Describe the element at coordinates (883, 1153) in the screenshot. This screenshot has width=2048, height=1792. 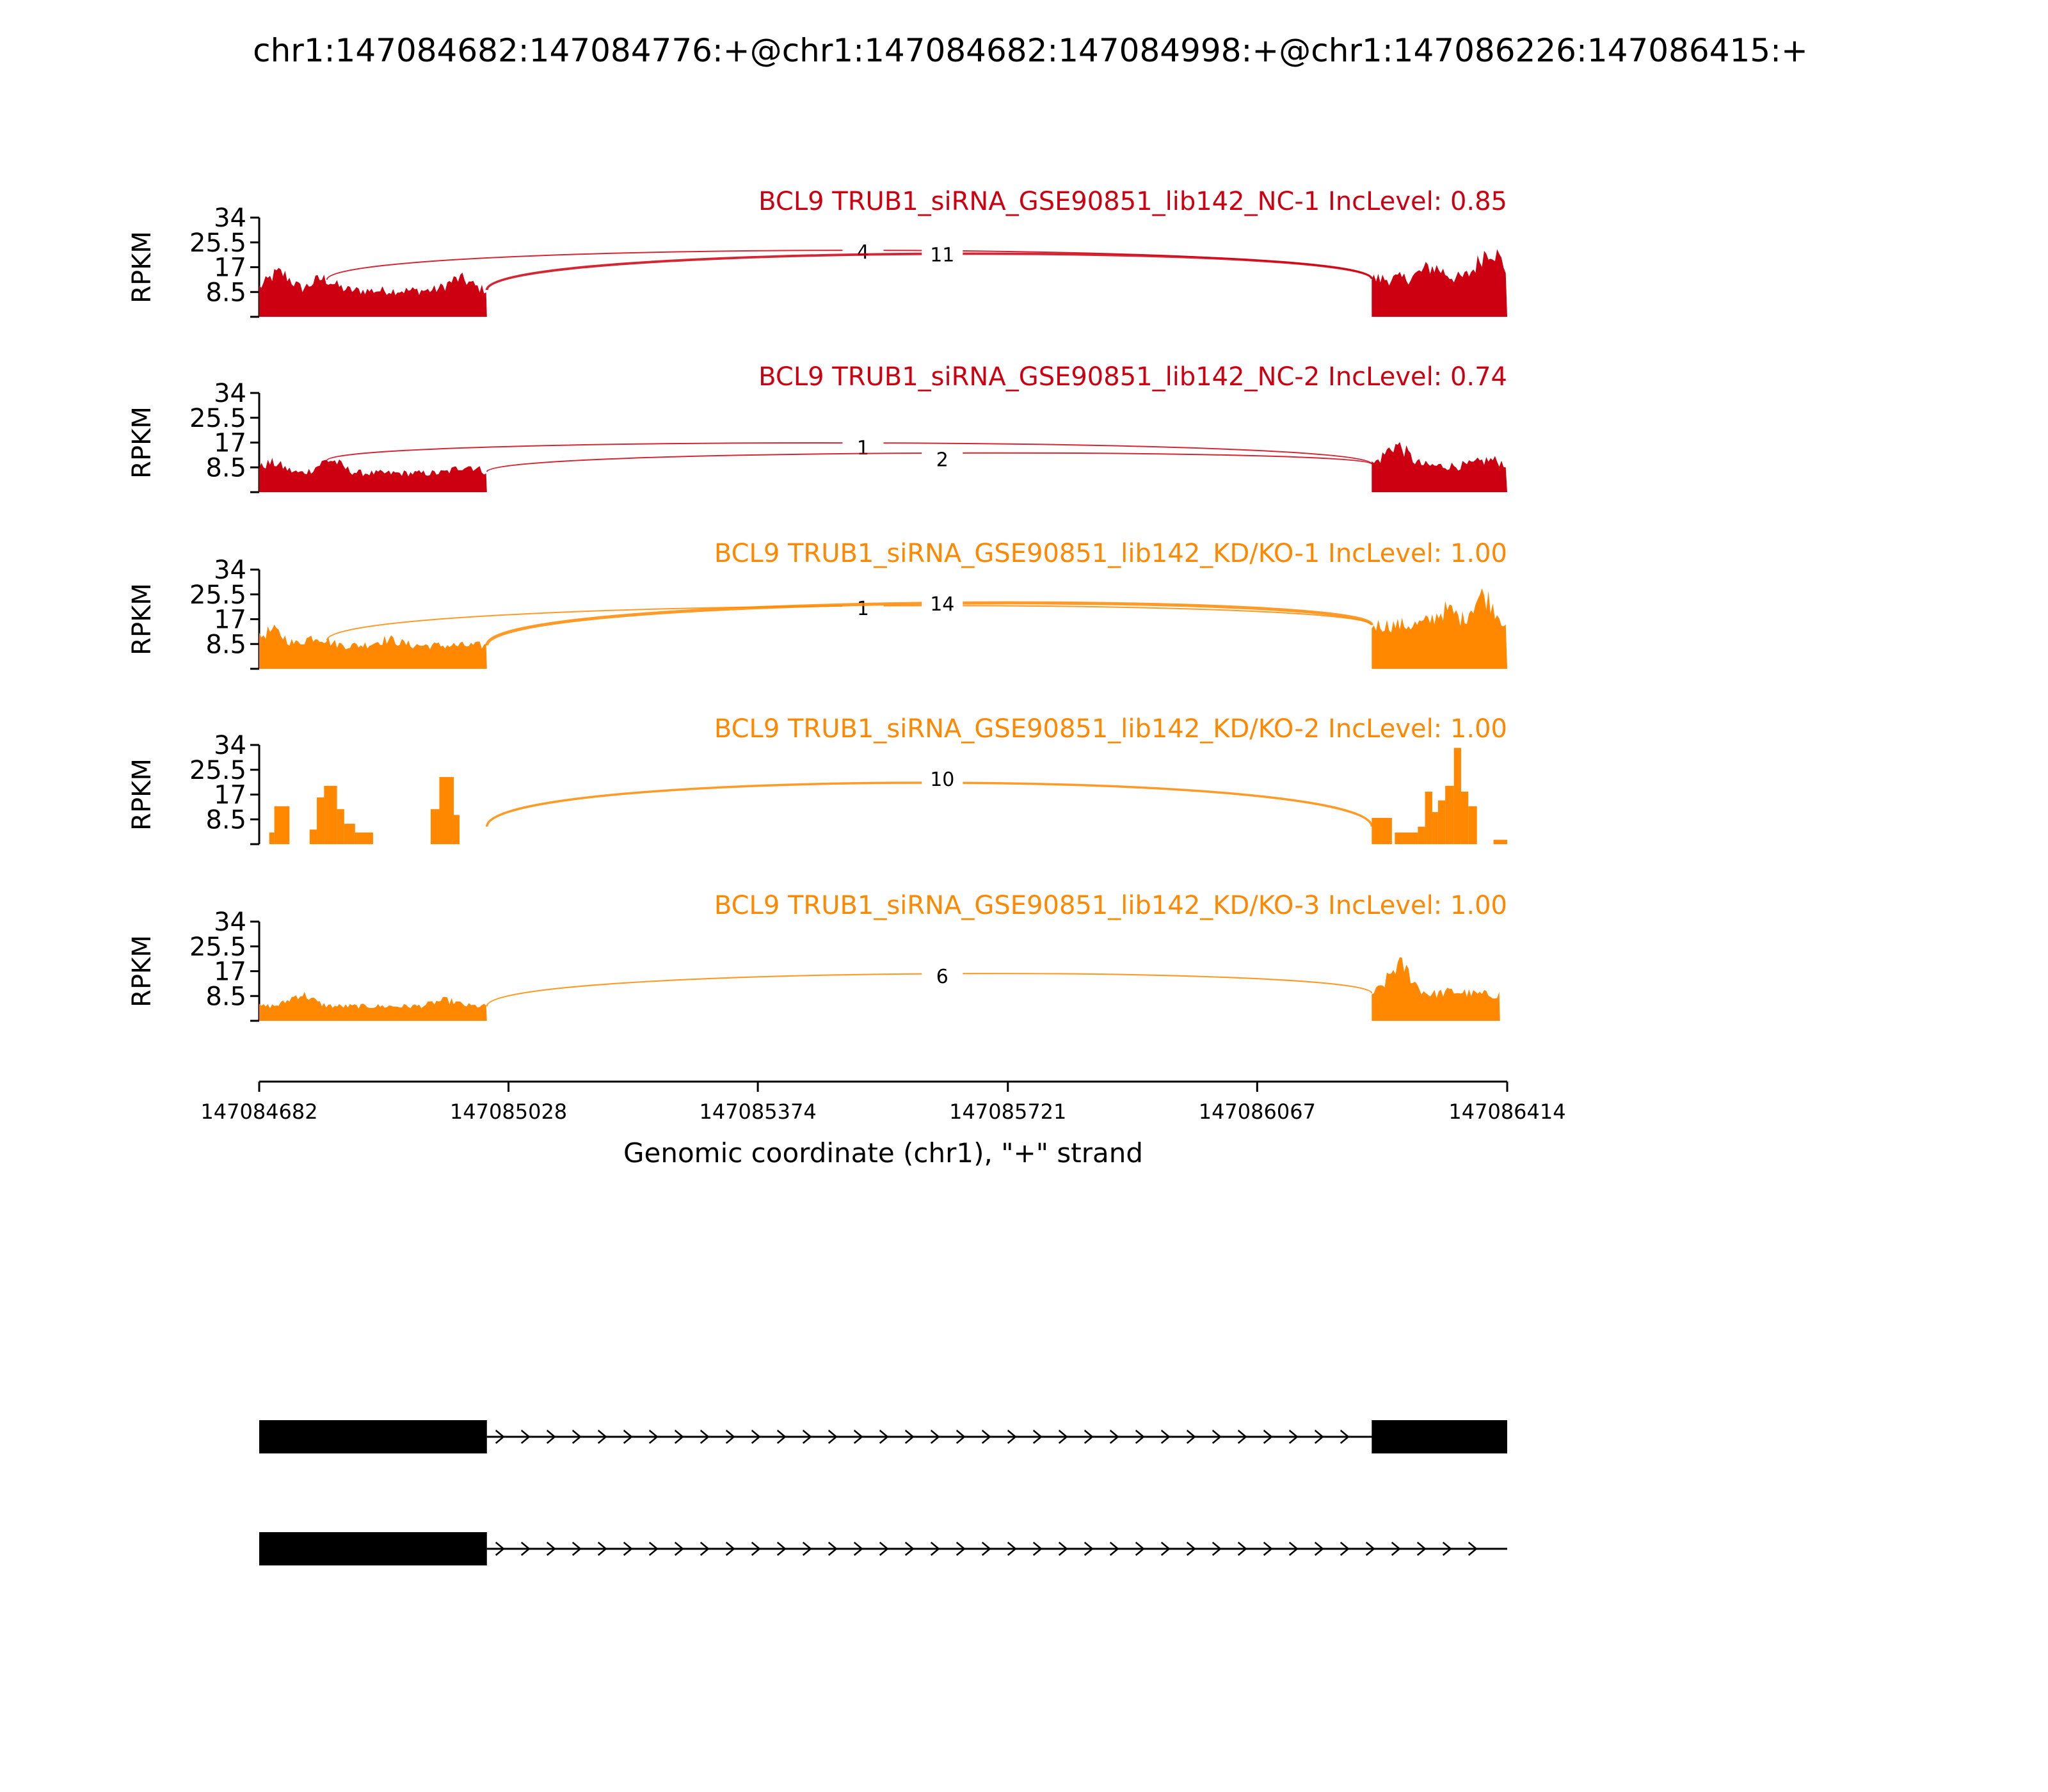
I see `x-axis-label: Genomic coordinate (chr1), "+" strand` at that location.